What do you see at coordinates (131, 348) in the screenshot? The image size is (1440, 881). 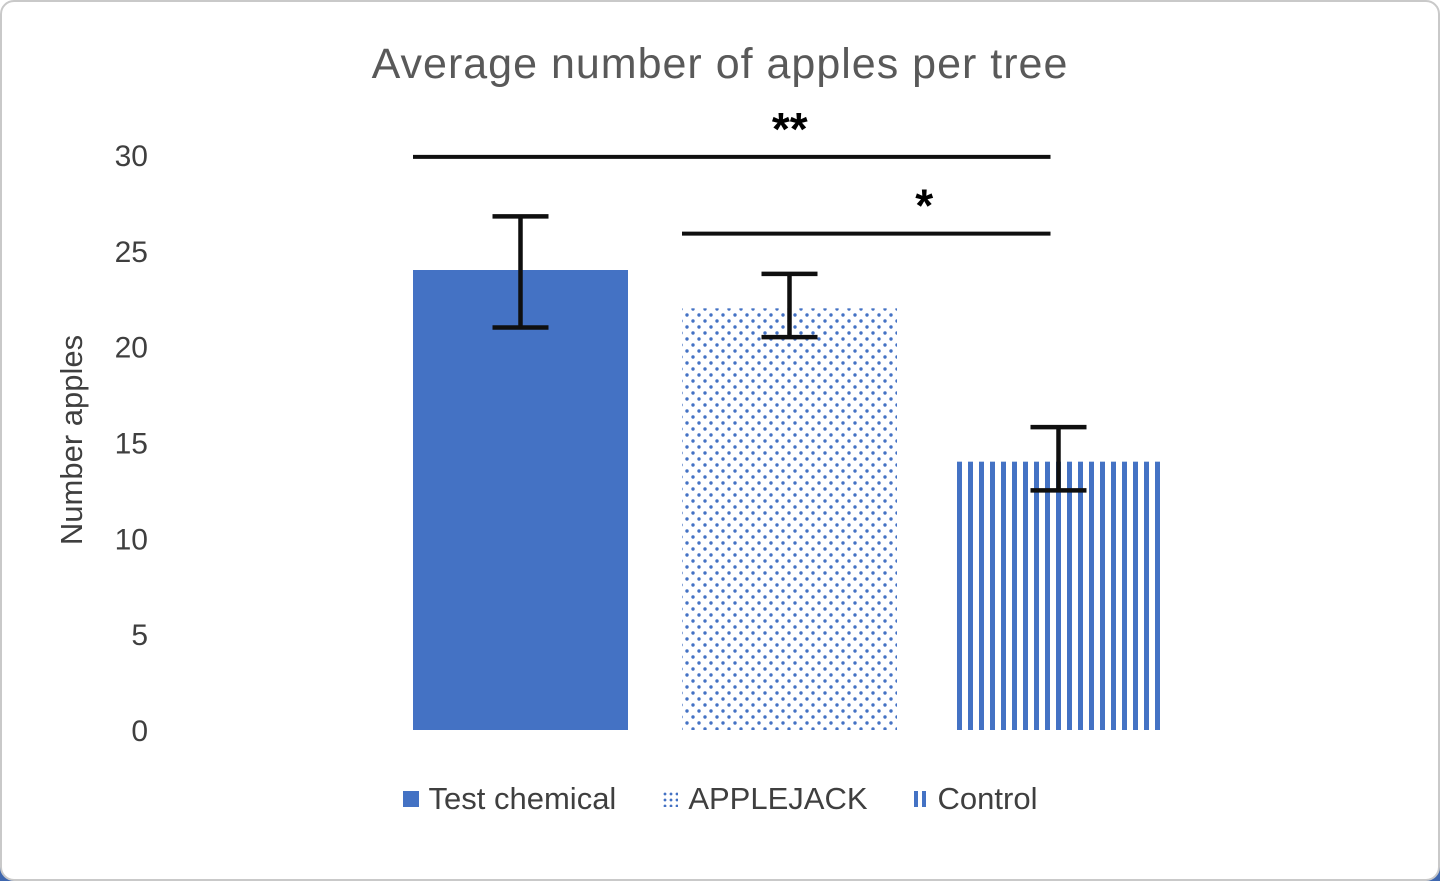 I see `y-tick-20: 20` at bounding box center [131, 348].